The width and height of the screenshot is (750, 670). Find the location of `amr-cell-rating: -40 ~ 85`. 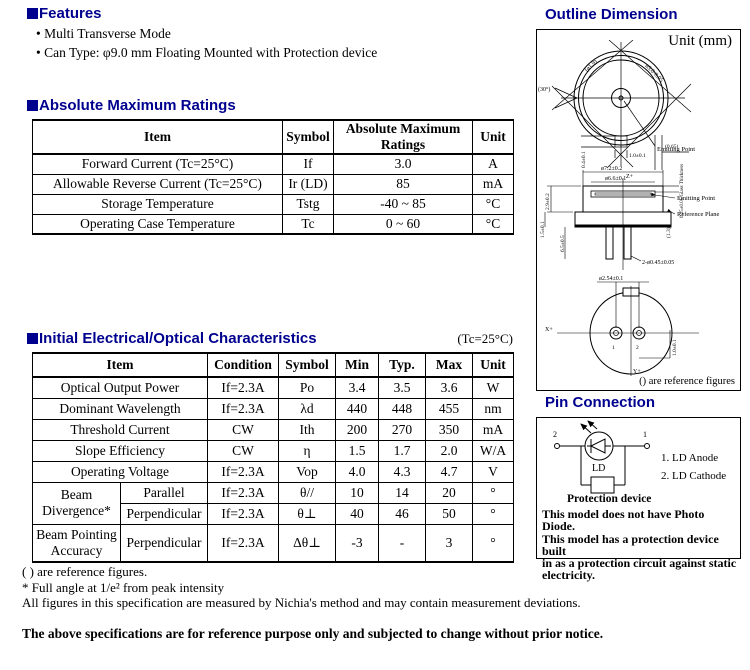

amr-cell-rating: -40 ~ 85 is located at coordinates (403, 204).